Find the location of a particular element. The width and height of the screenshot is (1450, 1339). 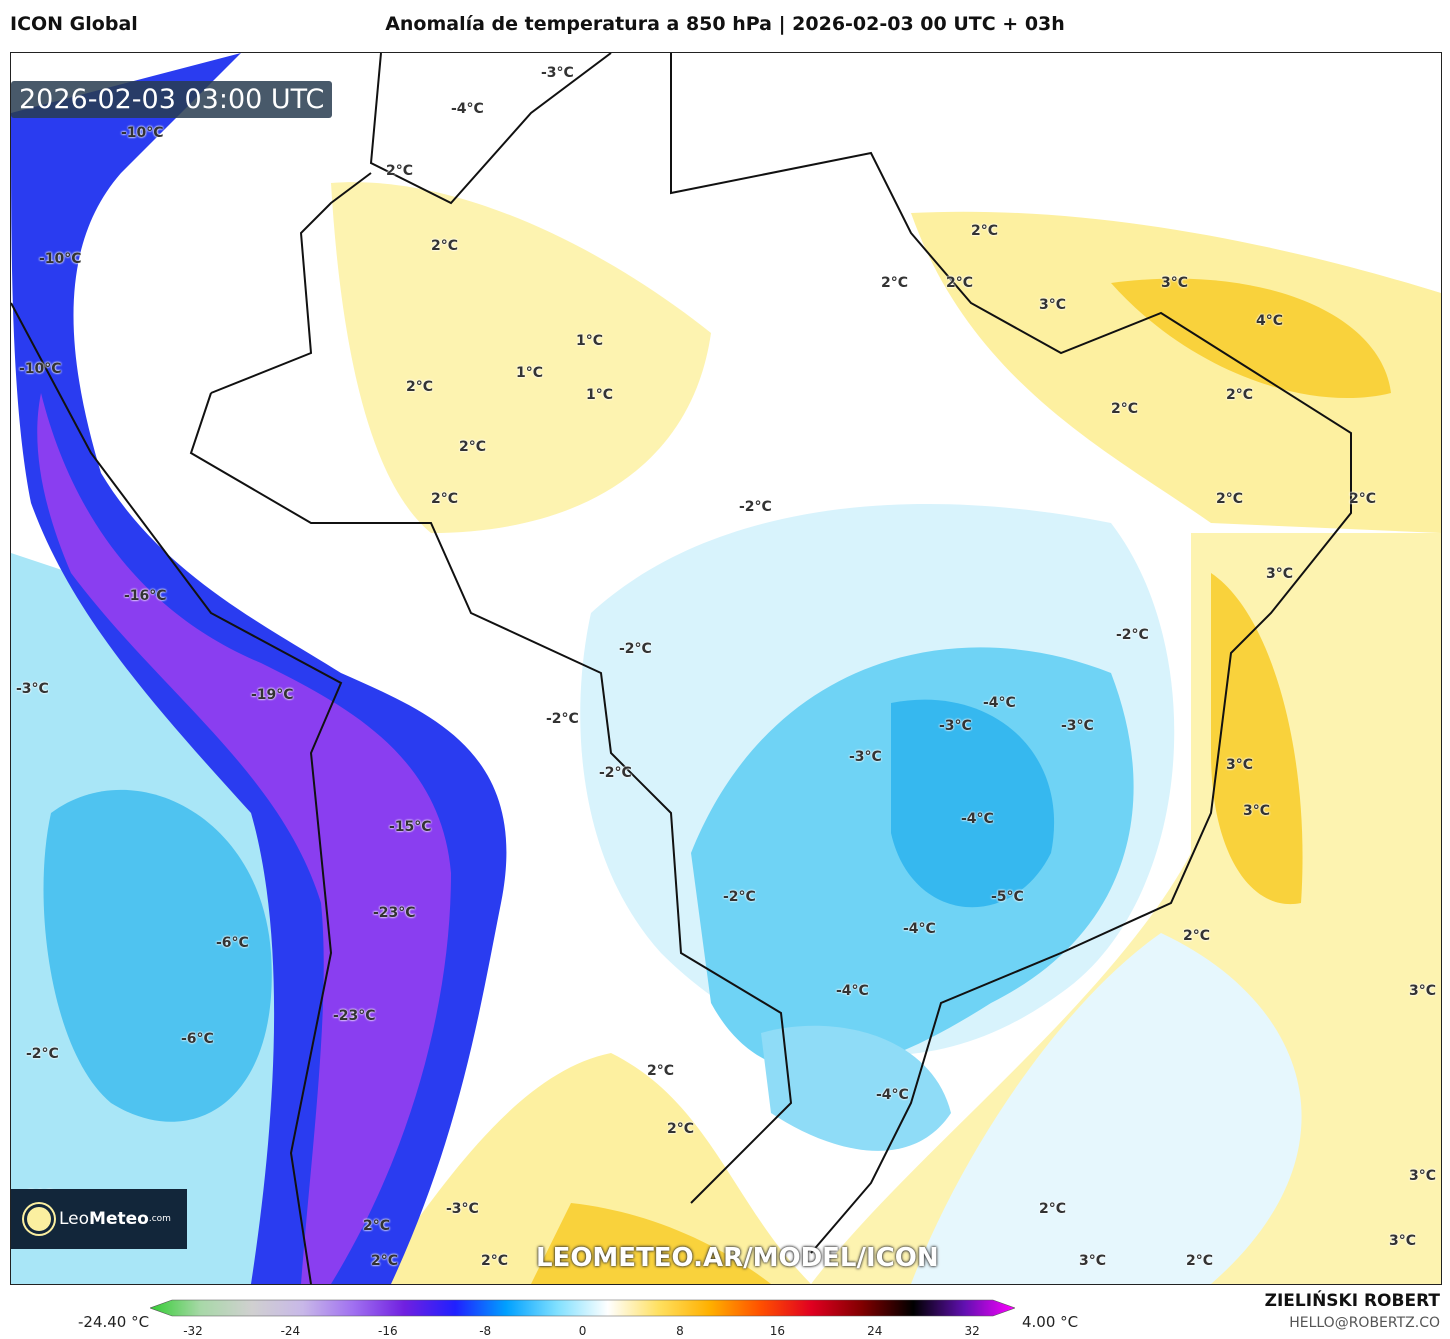

colorbar-tick: -8 is located at coordinates (485, 1331).